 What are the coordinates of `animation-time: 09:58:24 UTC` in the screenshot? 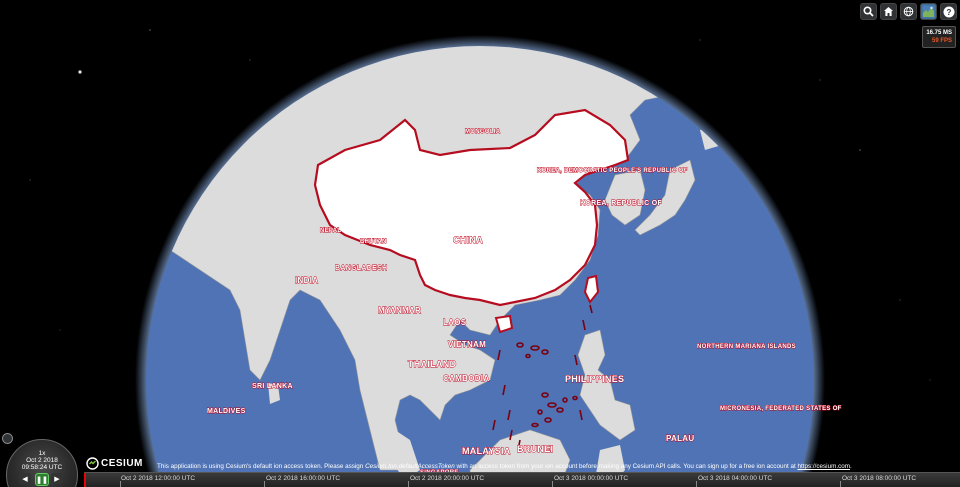 It's located at (42, 467).